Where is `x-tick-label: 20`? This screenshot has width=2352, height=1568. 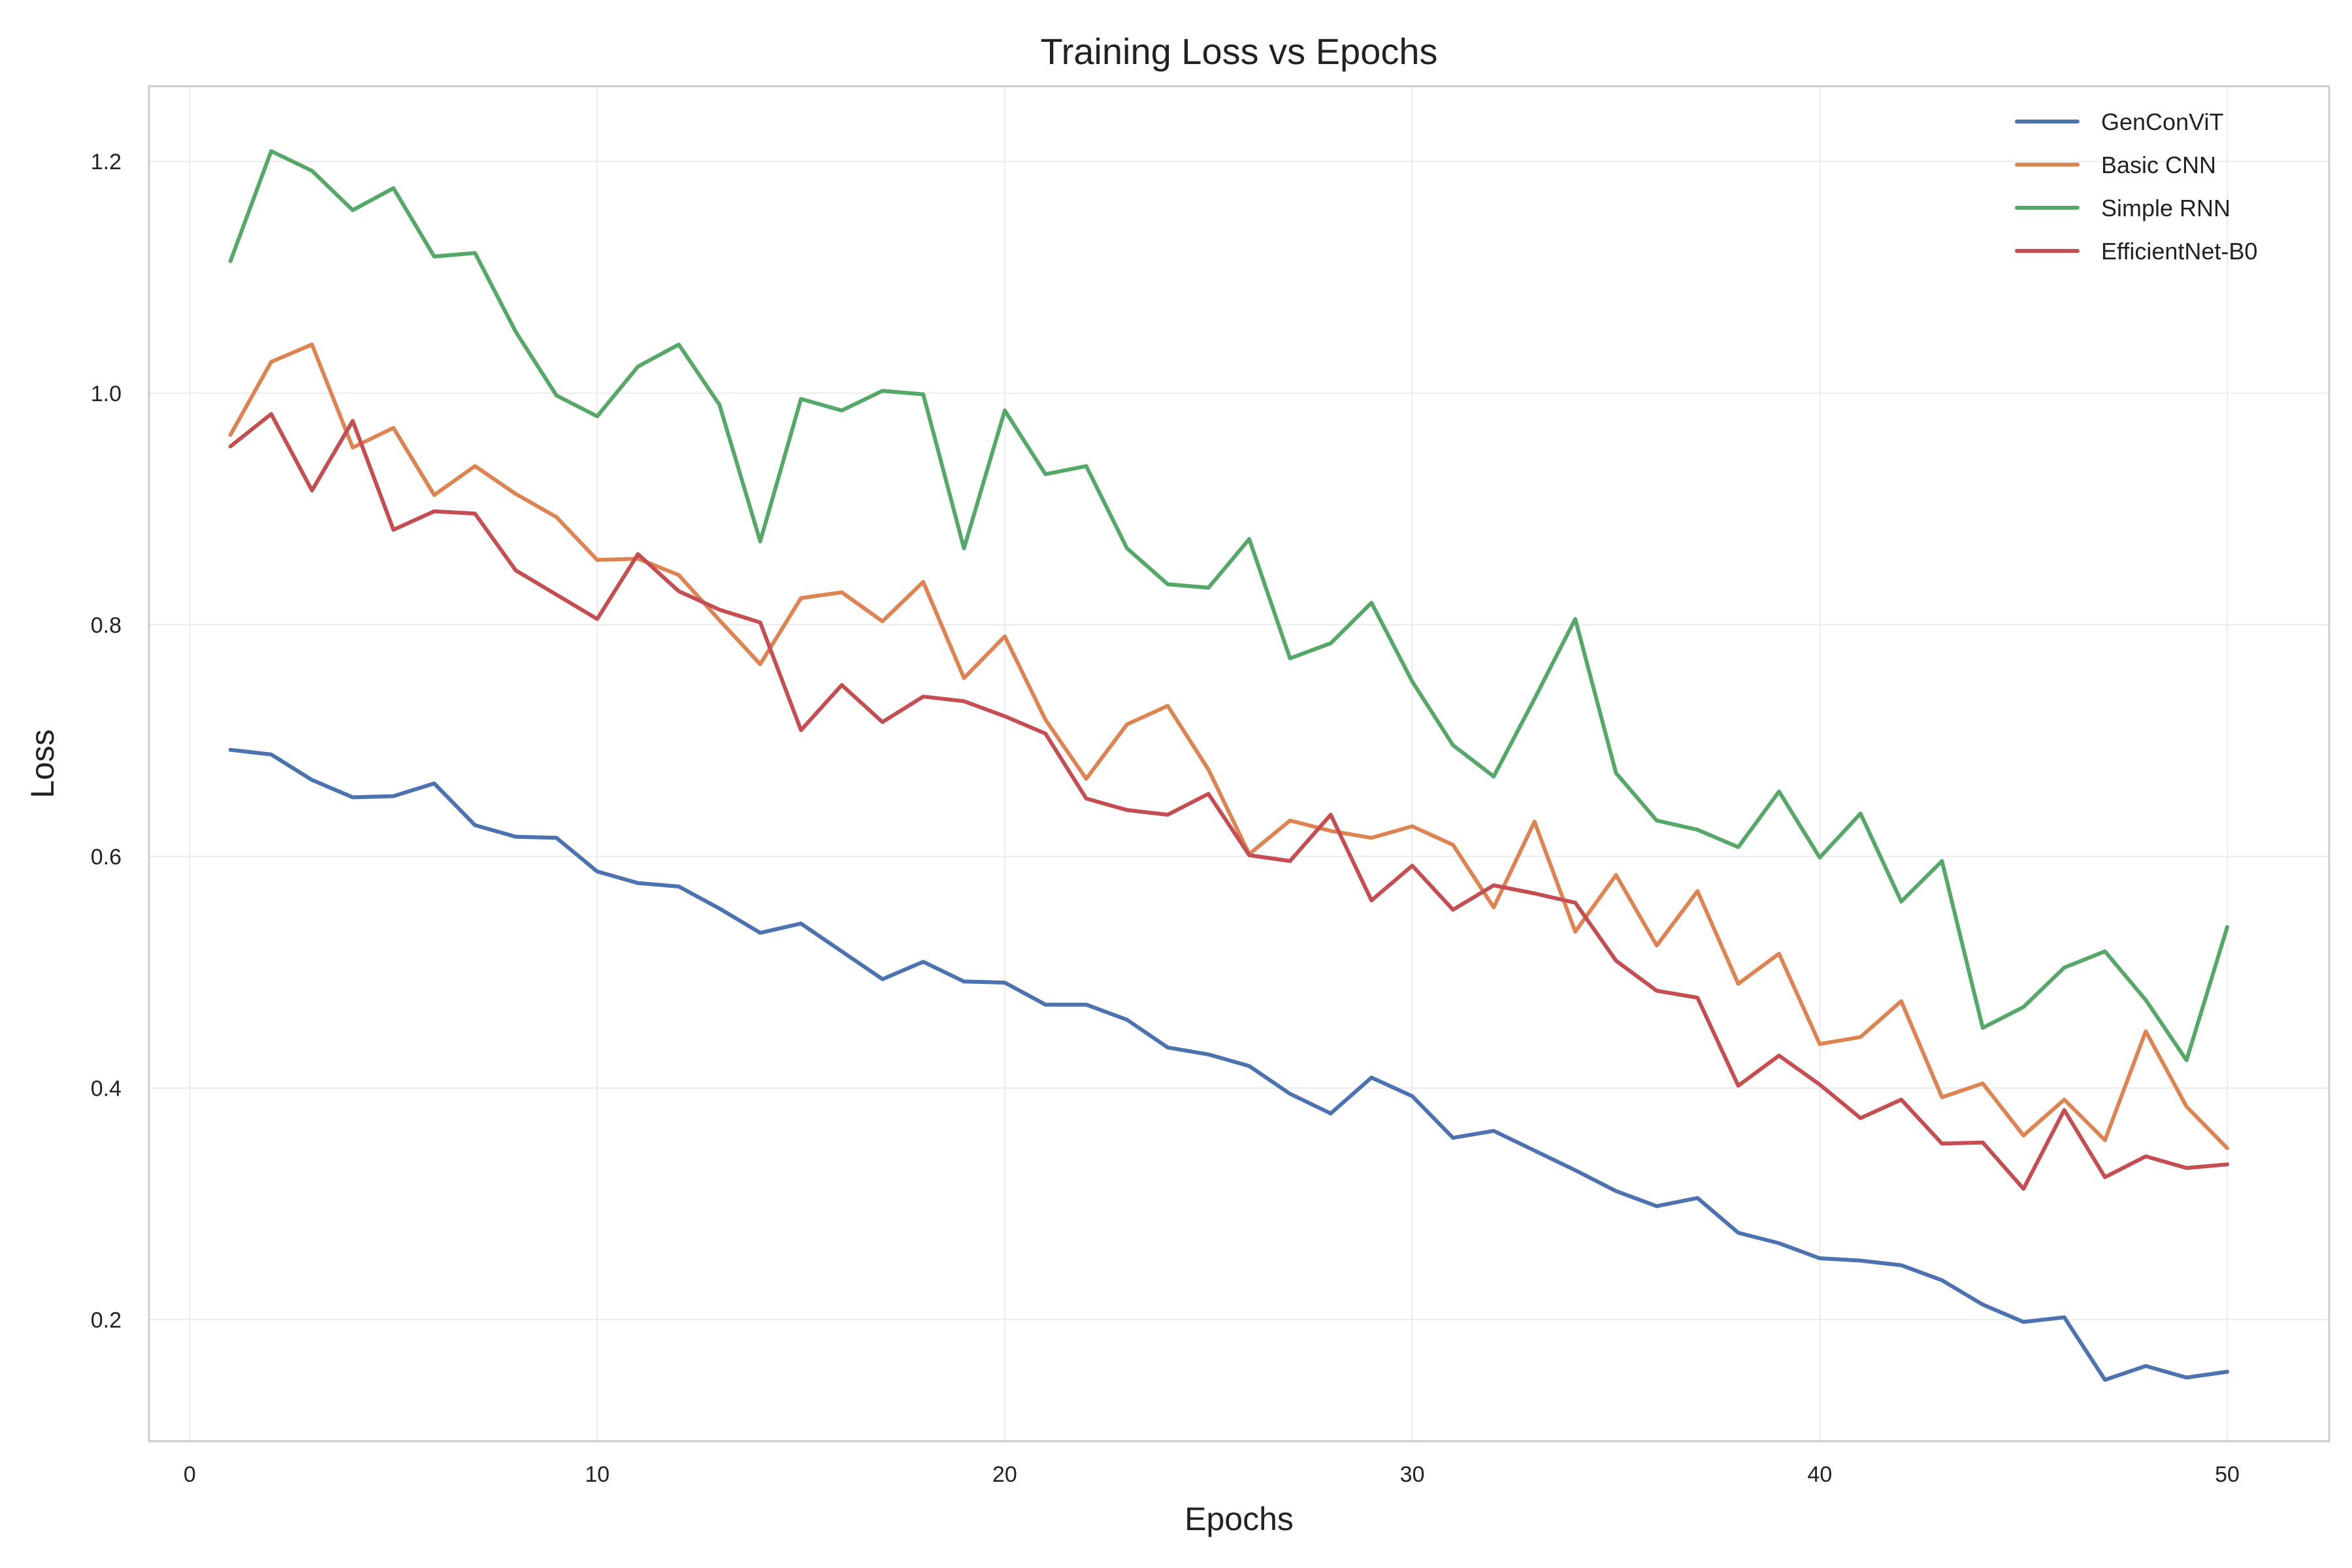 x-tick-label: 20 is located at coordinates (1004, 1474).